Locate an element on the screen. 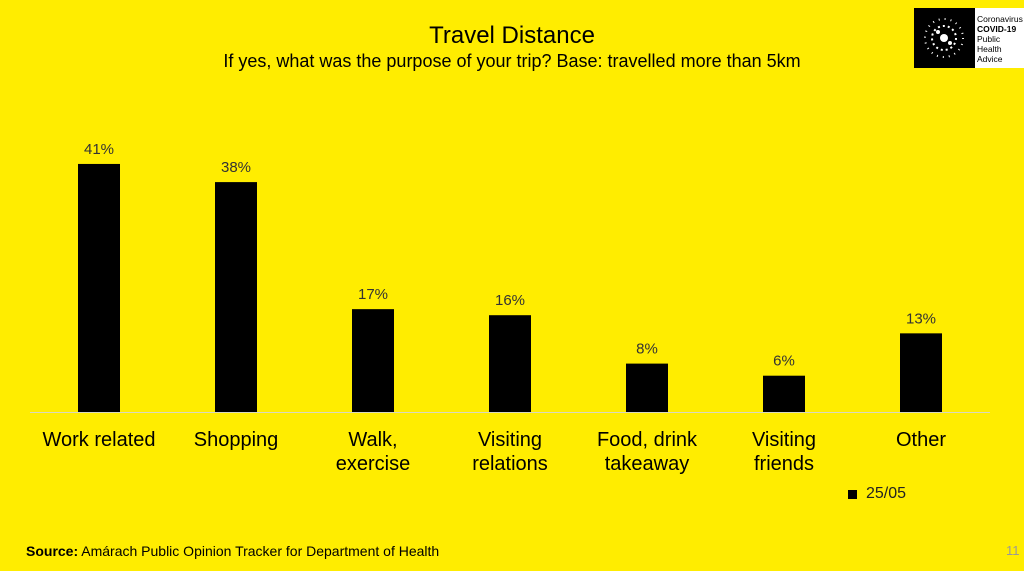 The height and width of the screenshot is (571, 1024). category-label: Food, drink takeaway is located at coordinates (647, 452).